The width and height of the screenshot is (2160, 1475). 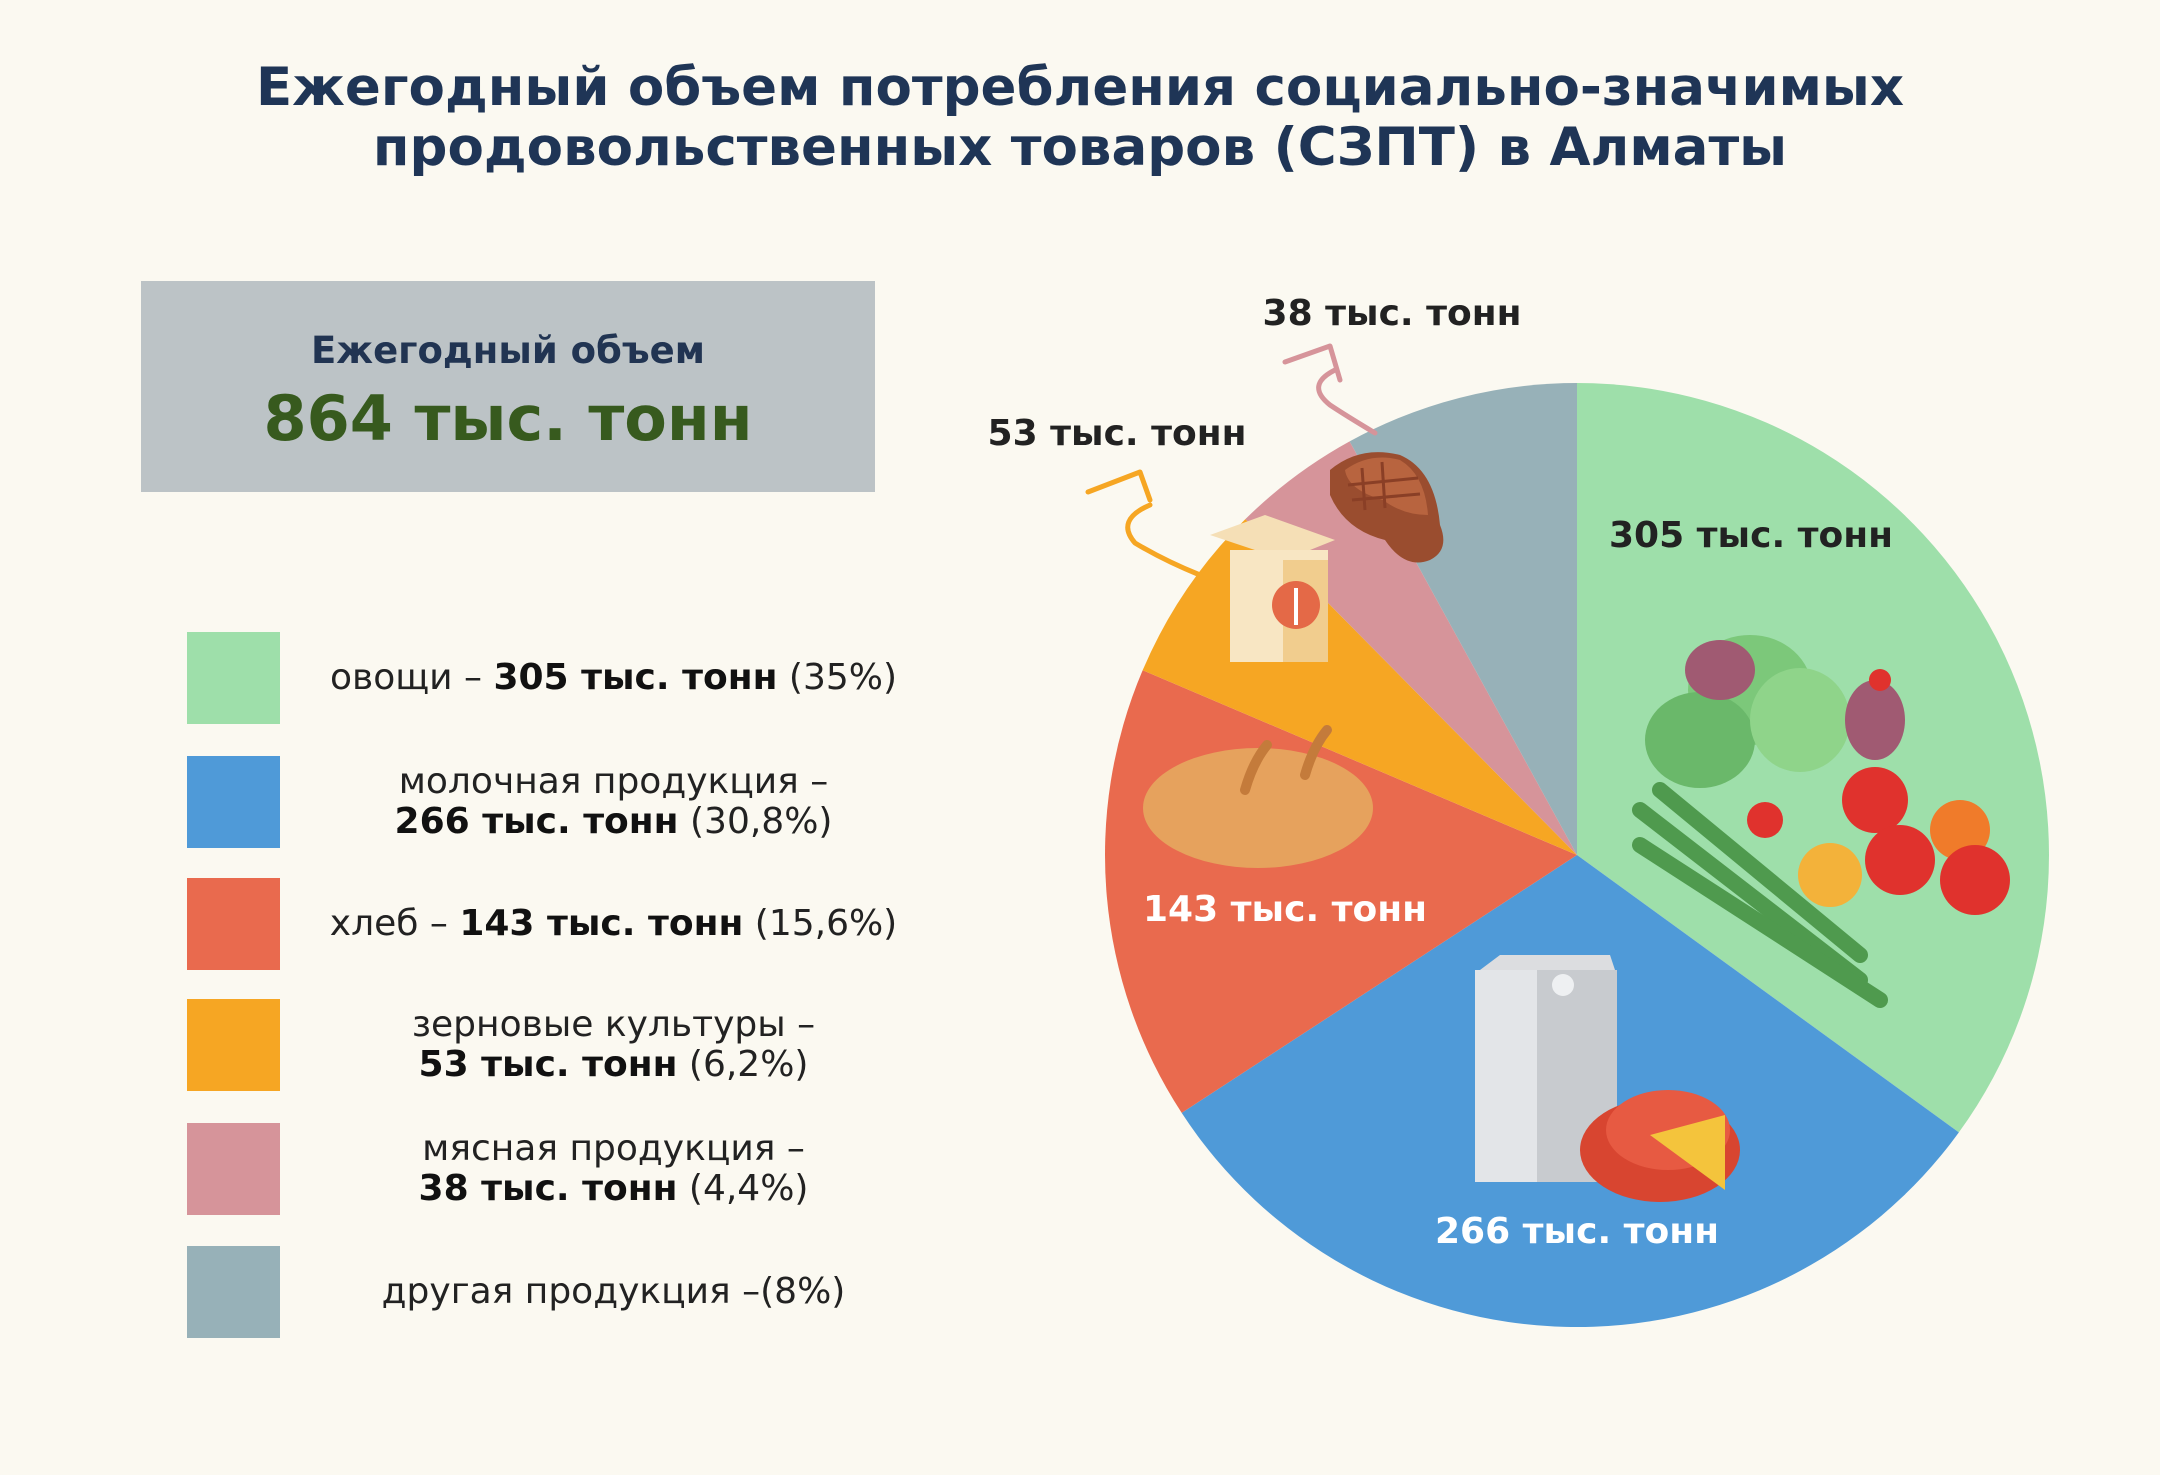 I want to click on pie-slice-meat, so click(x=1411, y=648).